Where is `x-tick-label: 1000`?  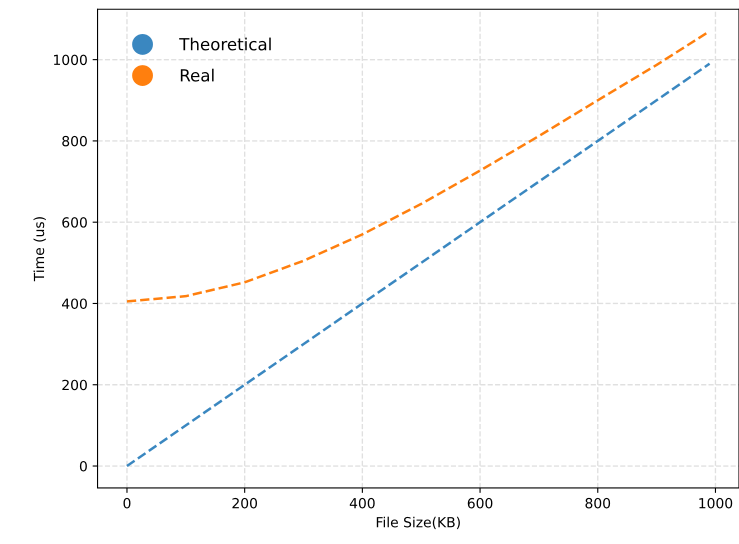
x-tick-label: 1000 is located at coordinates (715, 503).